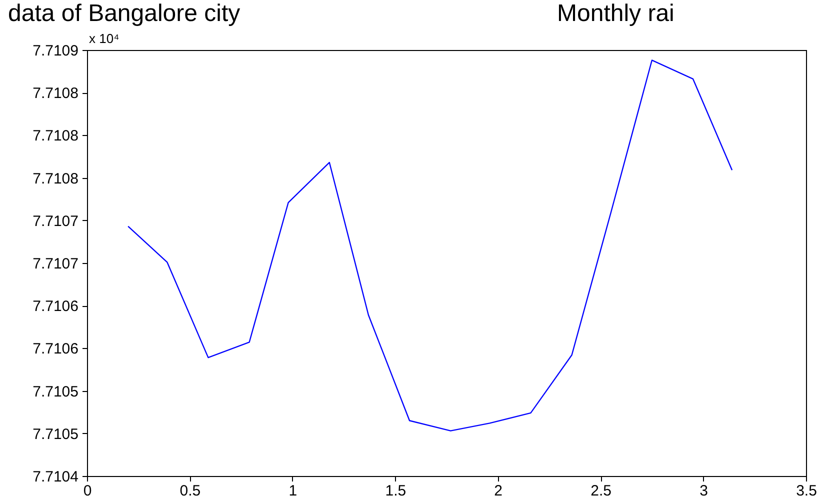 Image resolution: width=823 pixels, height=502 pixels. What do you see at coordinates (615, 13) in the screenshot?
I see `text: Monthly rai` at bounding box center [615, 13].